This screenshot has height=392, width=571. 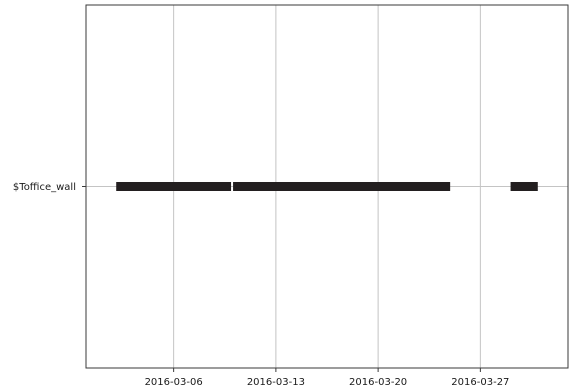 What do you see at coordinates (480, 382) in the screenshot?
I see `x-tick-label: 2016-03-27` at bounding box center [480, 382].